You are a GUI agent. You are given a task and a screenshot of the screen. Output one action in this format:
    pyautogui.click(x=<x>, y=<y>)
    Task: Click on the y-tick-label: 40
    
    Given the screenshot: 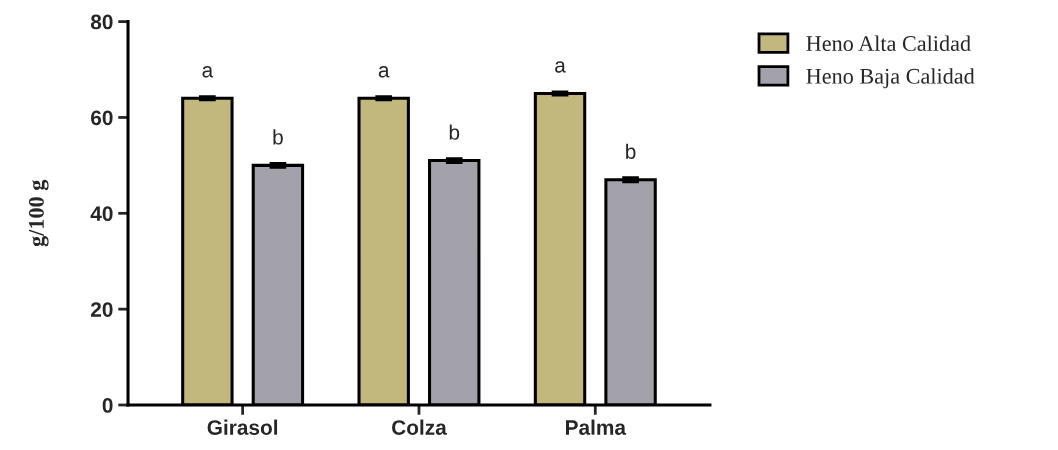 What is the action you would take?
    pyautogui.click(x=101, y=214)
    